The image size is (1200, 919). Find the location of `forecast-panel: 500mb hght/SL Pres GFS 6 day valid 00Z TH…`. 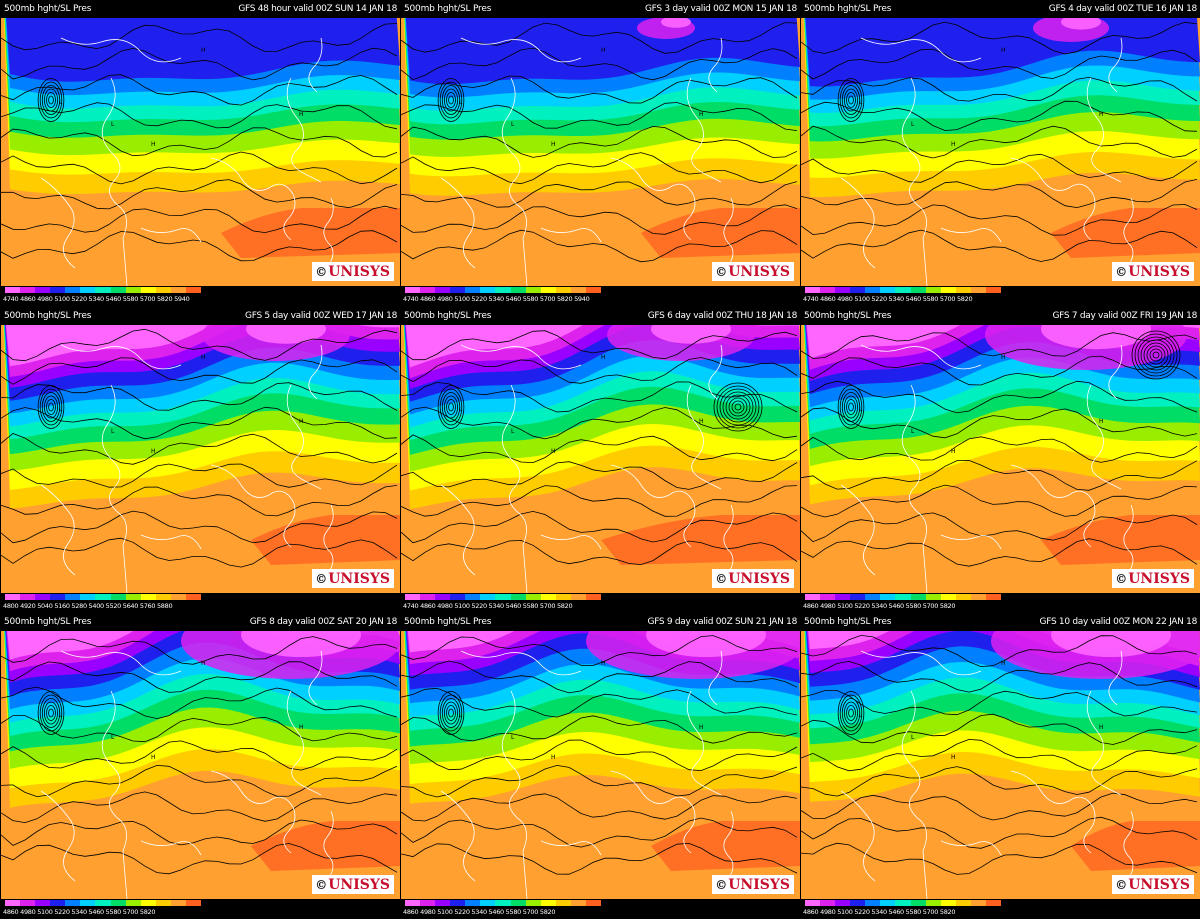

forecast-panel: 500mb hght/SL Pres GFS 6 day valid 00Z TH… is located at coordinates (600, 460).